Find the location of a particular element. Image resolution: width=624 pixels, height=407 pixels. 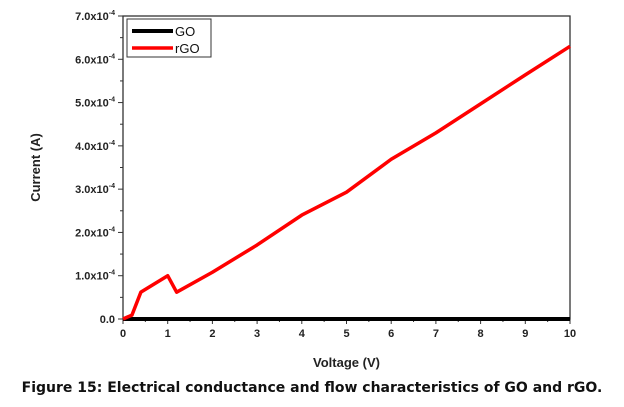

x-tick-label: 8 is located at coordinates (481, 334).